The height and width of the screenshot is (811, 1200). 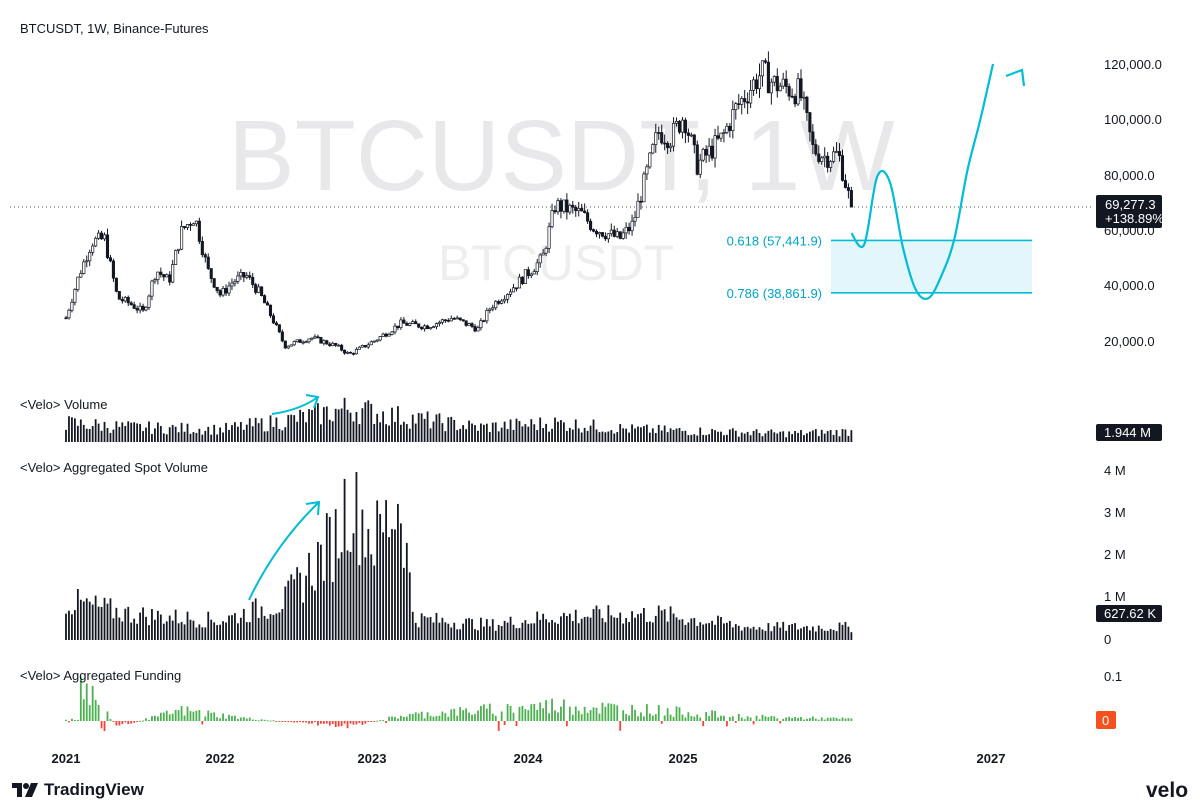 I want to click on tradingview-logo: TradingView, so click(x=78, y=790).